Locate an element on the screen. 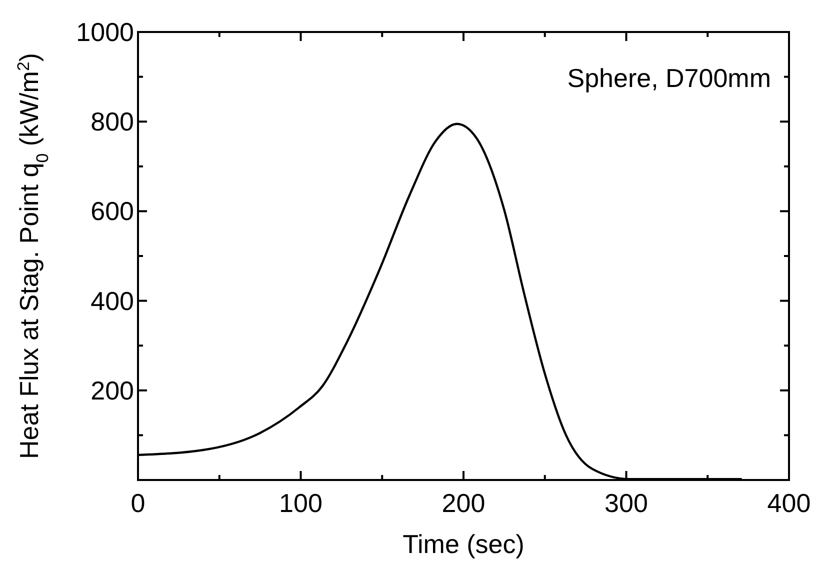 The width and height of the screenshot is (827, 578). x-tick-label: 400 is located at coordinates (789, 503).